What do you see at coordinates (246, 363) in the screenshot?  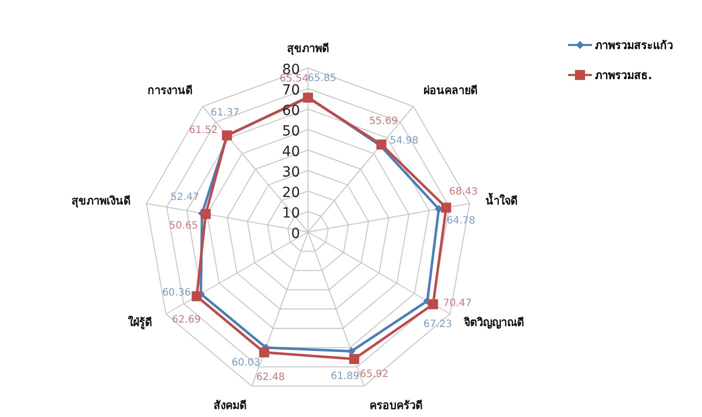 I see `data-label: 60.03` at bounding box center [246, 363].